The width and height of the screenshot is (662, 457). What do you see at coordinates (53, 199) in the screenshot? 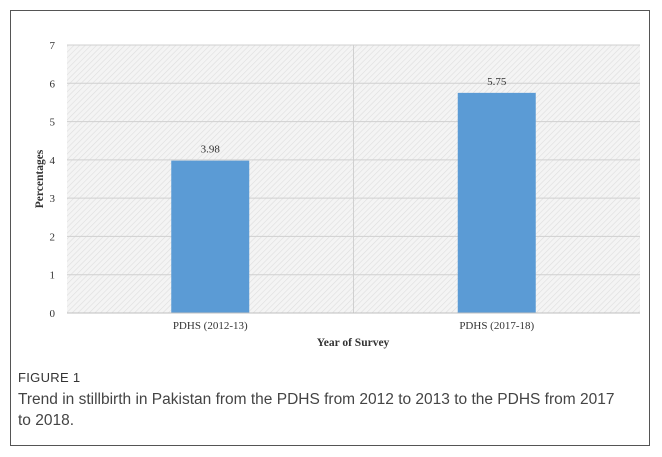
I see `y-tick-label: 3` at bounding box center [53, 199].